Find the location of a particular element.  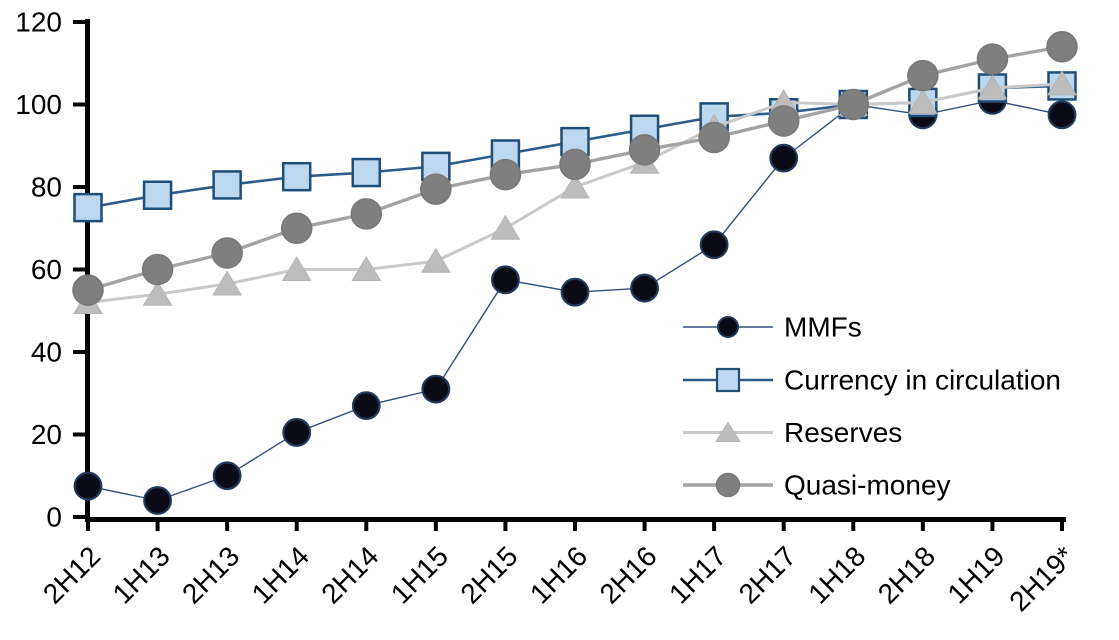

legend-item-currency-in-circulation: Currency in circulation is located at coordinates (872, 380).